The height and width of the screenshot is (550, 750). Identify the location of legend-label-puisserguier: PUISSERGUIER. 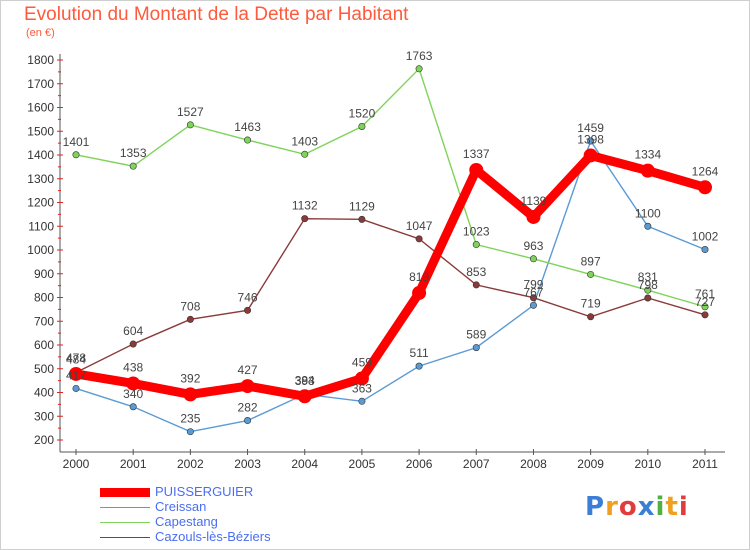
(204, 491).